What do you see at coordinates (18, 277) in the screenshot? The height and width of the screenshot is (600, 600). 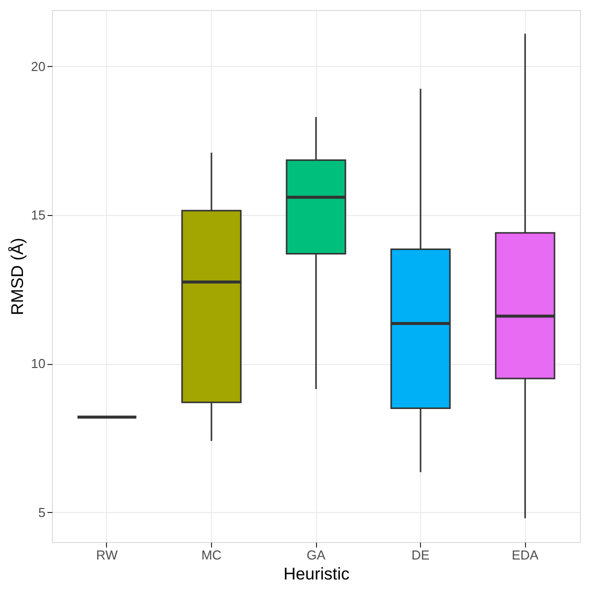 I see `y-axis-title: RMSD (Å)` at bounding box center [18, 277].